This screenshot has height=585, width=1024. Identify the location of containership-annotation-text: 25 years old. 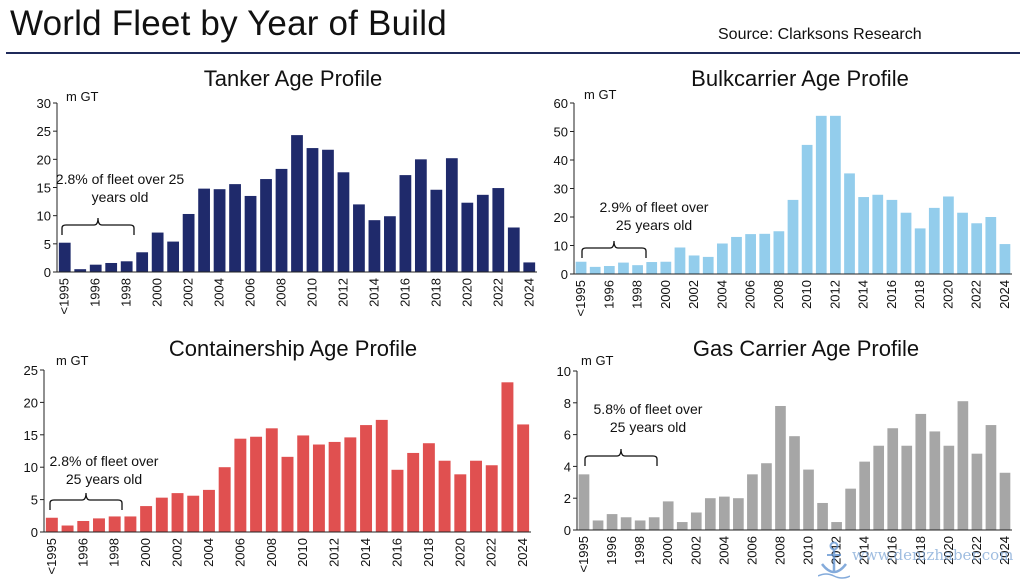
(104, 479).